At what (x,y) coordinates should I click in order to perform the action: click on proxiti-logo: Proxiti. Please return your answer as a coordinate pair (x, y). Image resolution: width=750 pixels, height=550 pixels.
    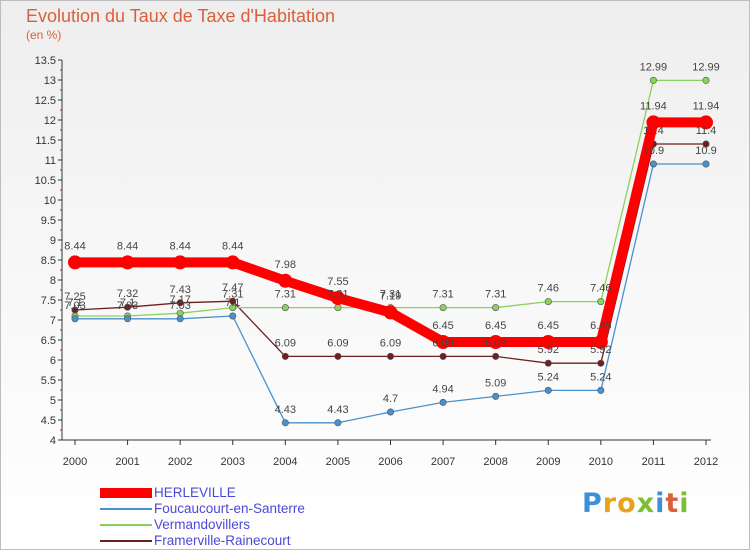
    Looking at the image, I should click on (636, 503).